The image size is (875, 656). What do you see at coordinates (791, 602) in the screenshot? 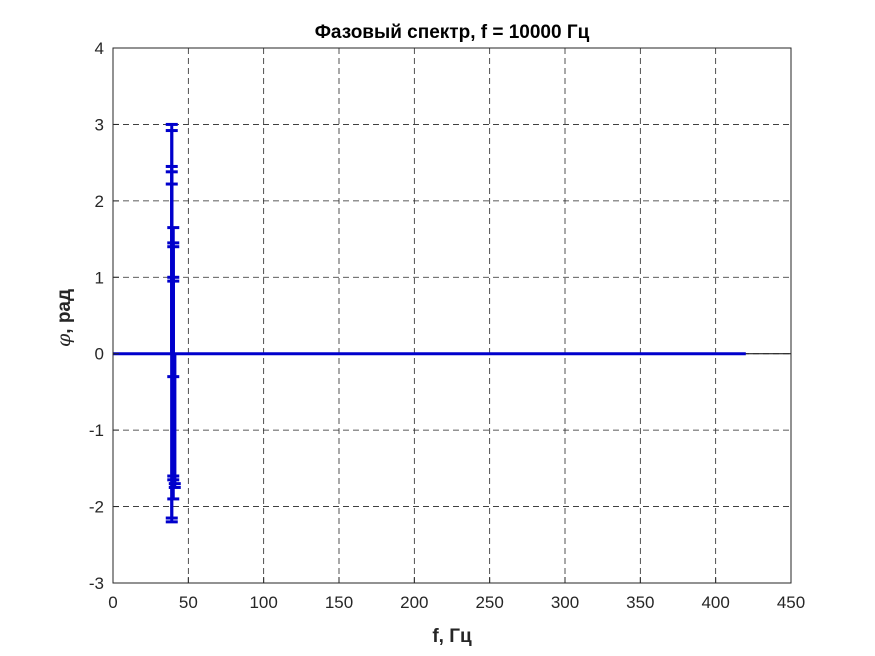
I see `x-tick-label: 450` at bounding box center [791, 602].